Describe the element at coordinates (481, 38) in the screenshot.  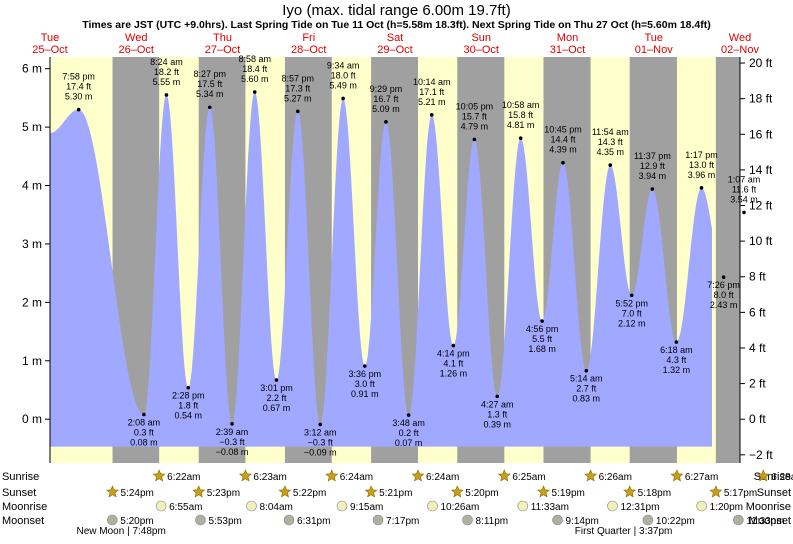
I see `day-of-week-label: Sun` at that location.